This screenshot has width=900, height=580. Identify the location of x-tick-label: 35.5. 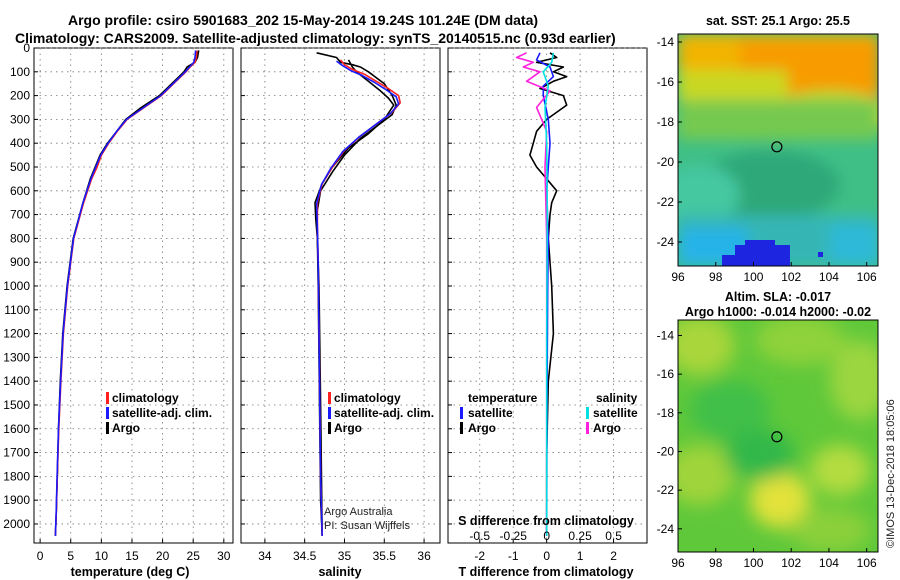
(385, 556).